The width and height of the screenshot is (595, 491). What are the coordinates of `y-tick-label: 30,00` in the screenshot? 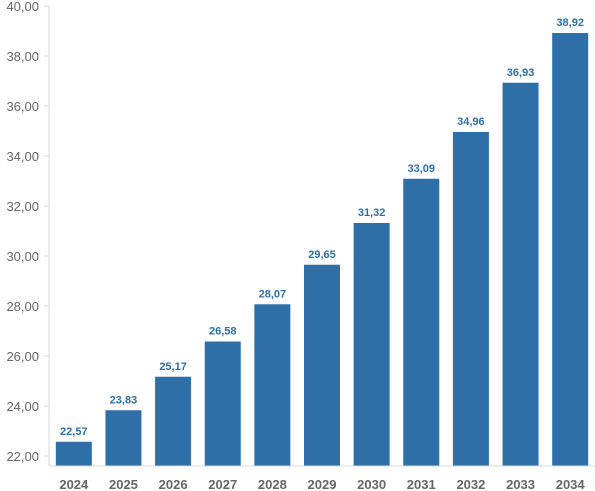 It's located at (22, 256).